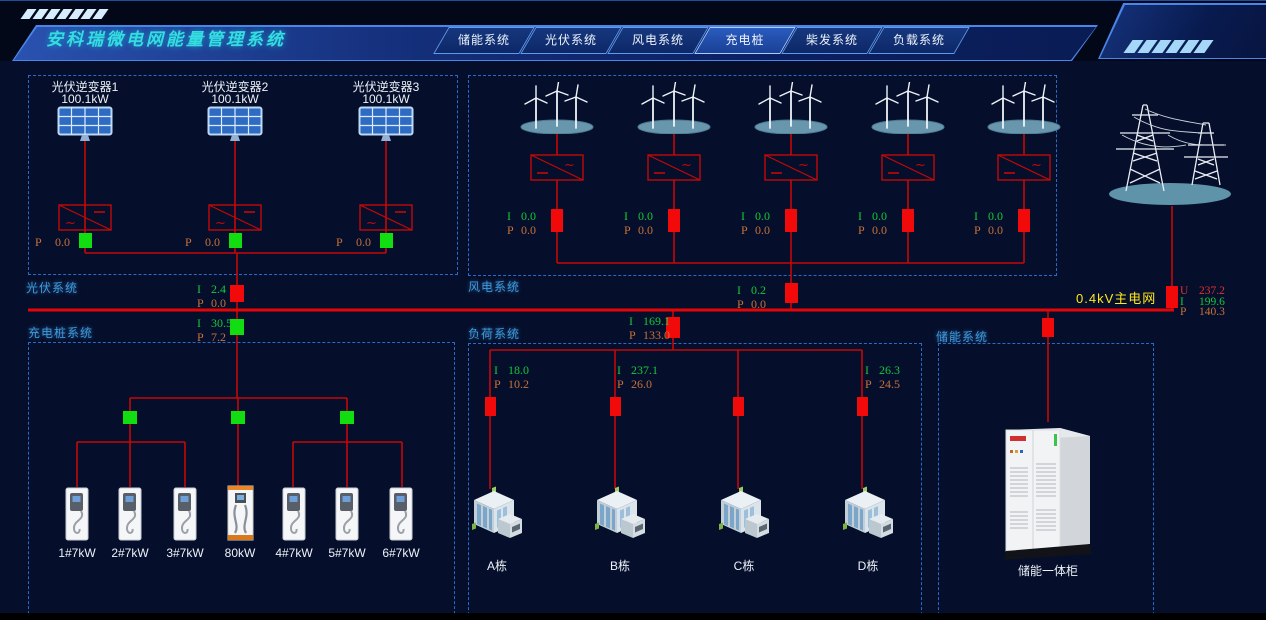  What do you see at coordinates (401, 553) in the screenshot?
I see `charger-label: 6#7kW` at bounding box center [401, 553].